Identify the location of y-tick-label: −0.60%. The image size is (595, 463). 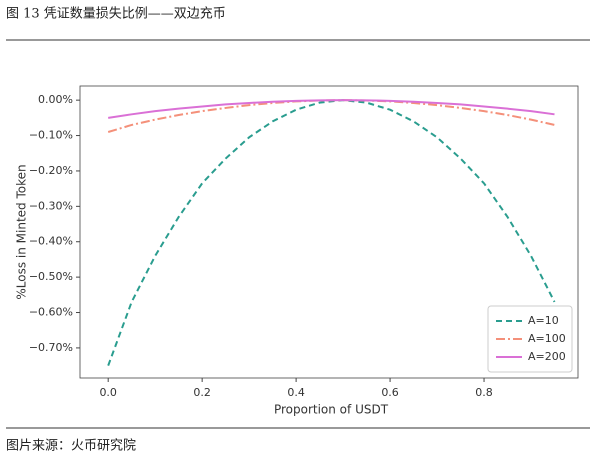
(51, 312).